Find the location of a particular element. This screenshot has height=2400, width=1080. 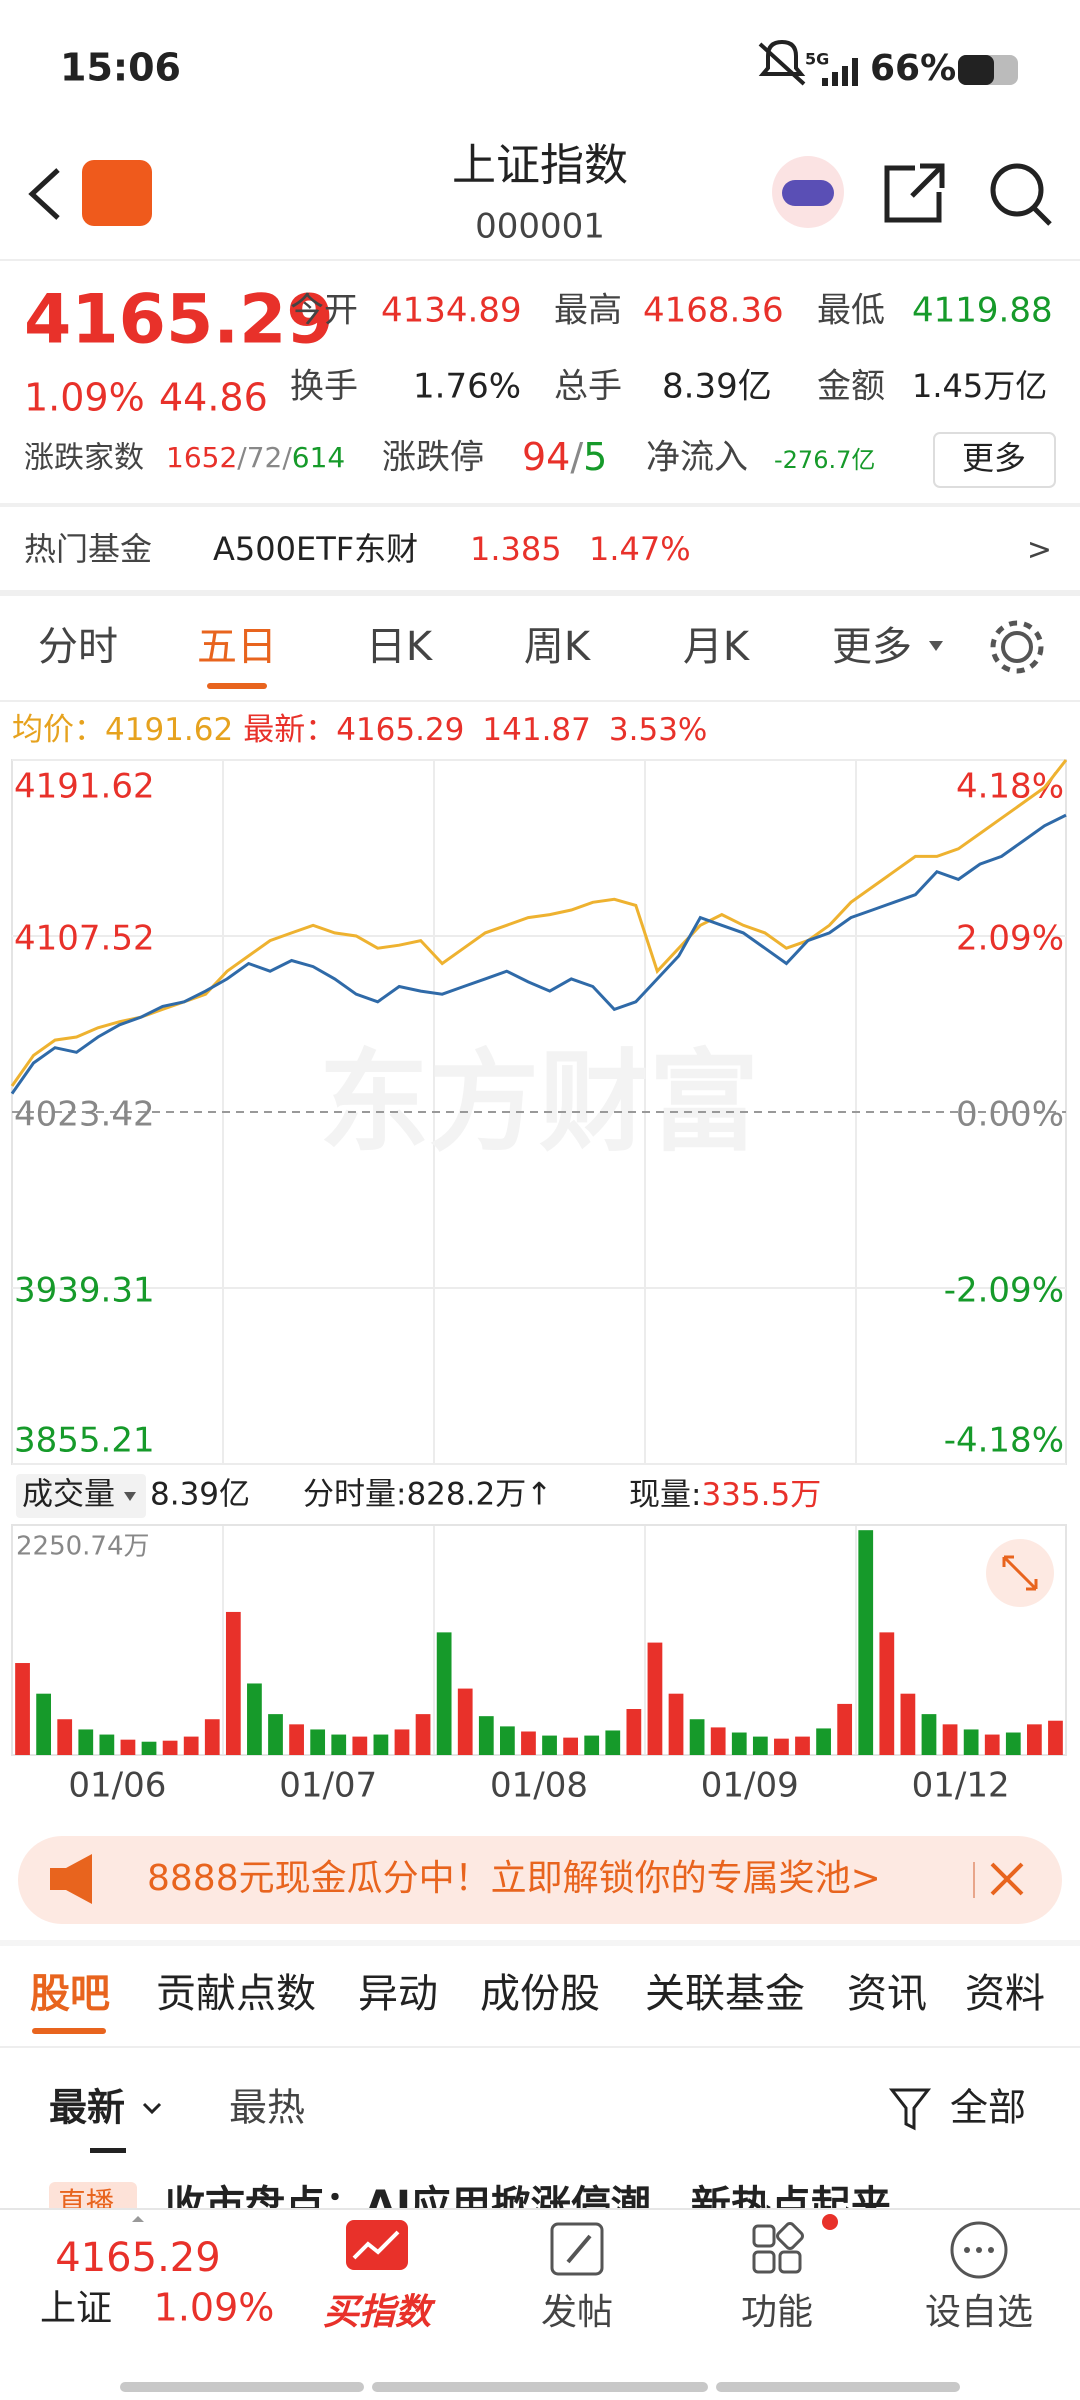

banner-close is located at coordinates (1007, 1879).